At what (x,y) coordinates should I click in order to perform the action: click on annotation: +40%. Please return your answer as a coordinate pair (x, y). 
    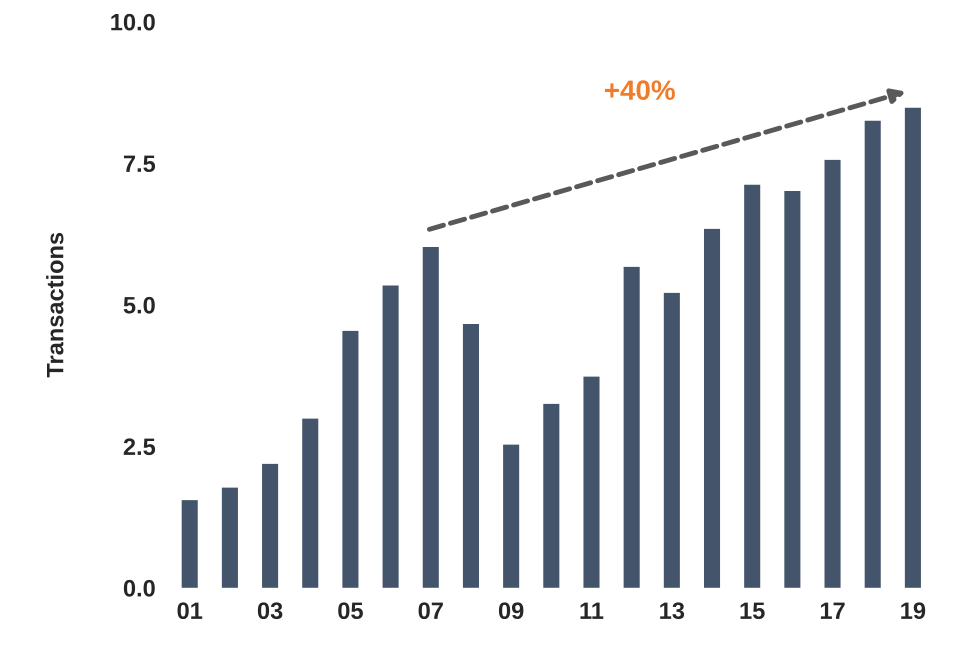
    Looking at the image, I should click on (639, 90).